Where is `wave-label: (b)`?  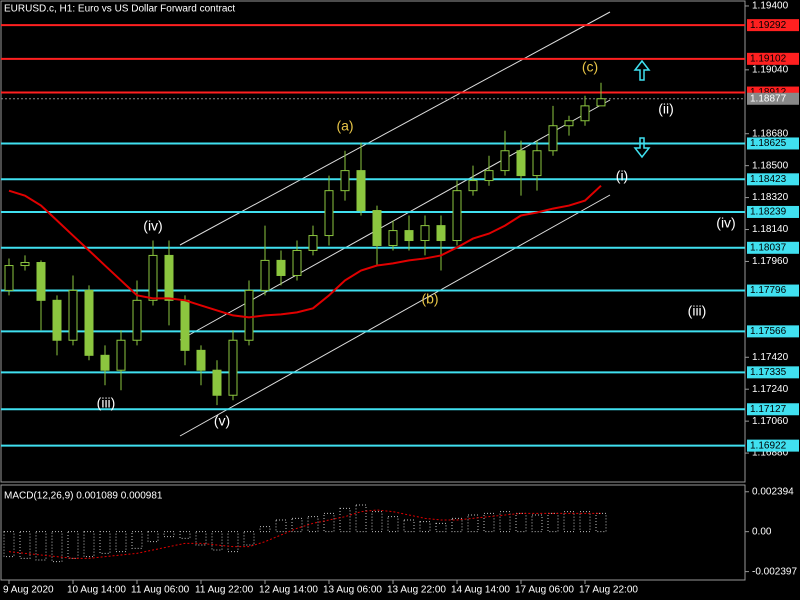 wave-label: (b) is located at coordinates (429, 299).